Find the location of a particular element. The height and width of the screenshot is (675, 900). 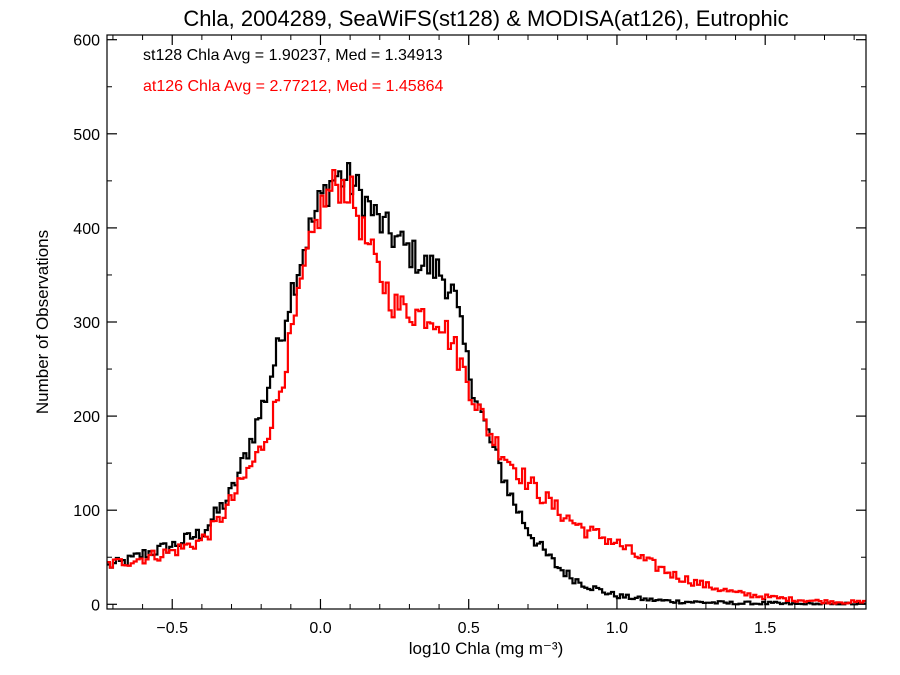

y-tick-label: 0 is located at coordinates (95, 605).